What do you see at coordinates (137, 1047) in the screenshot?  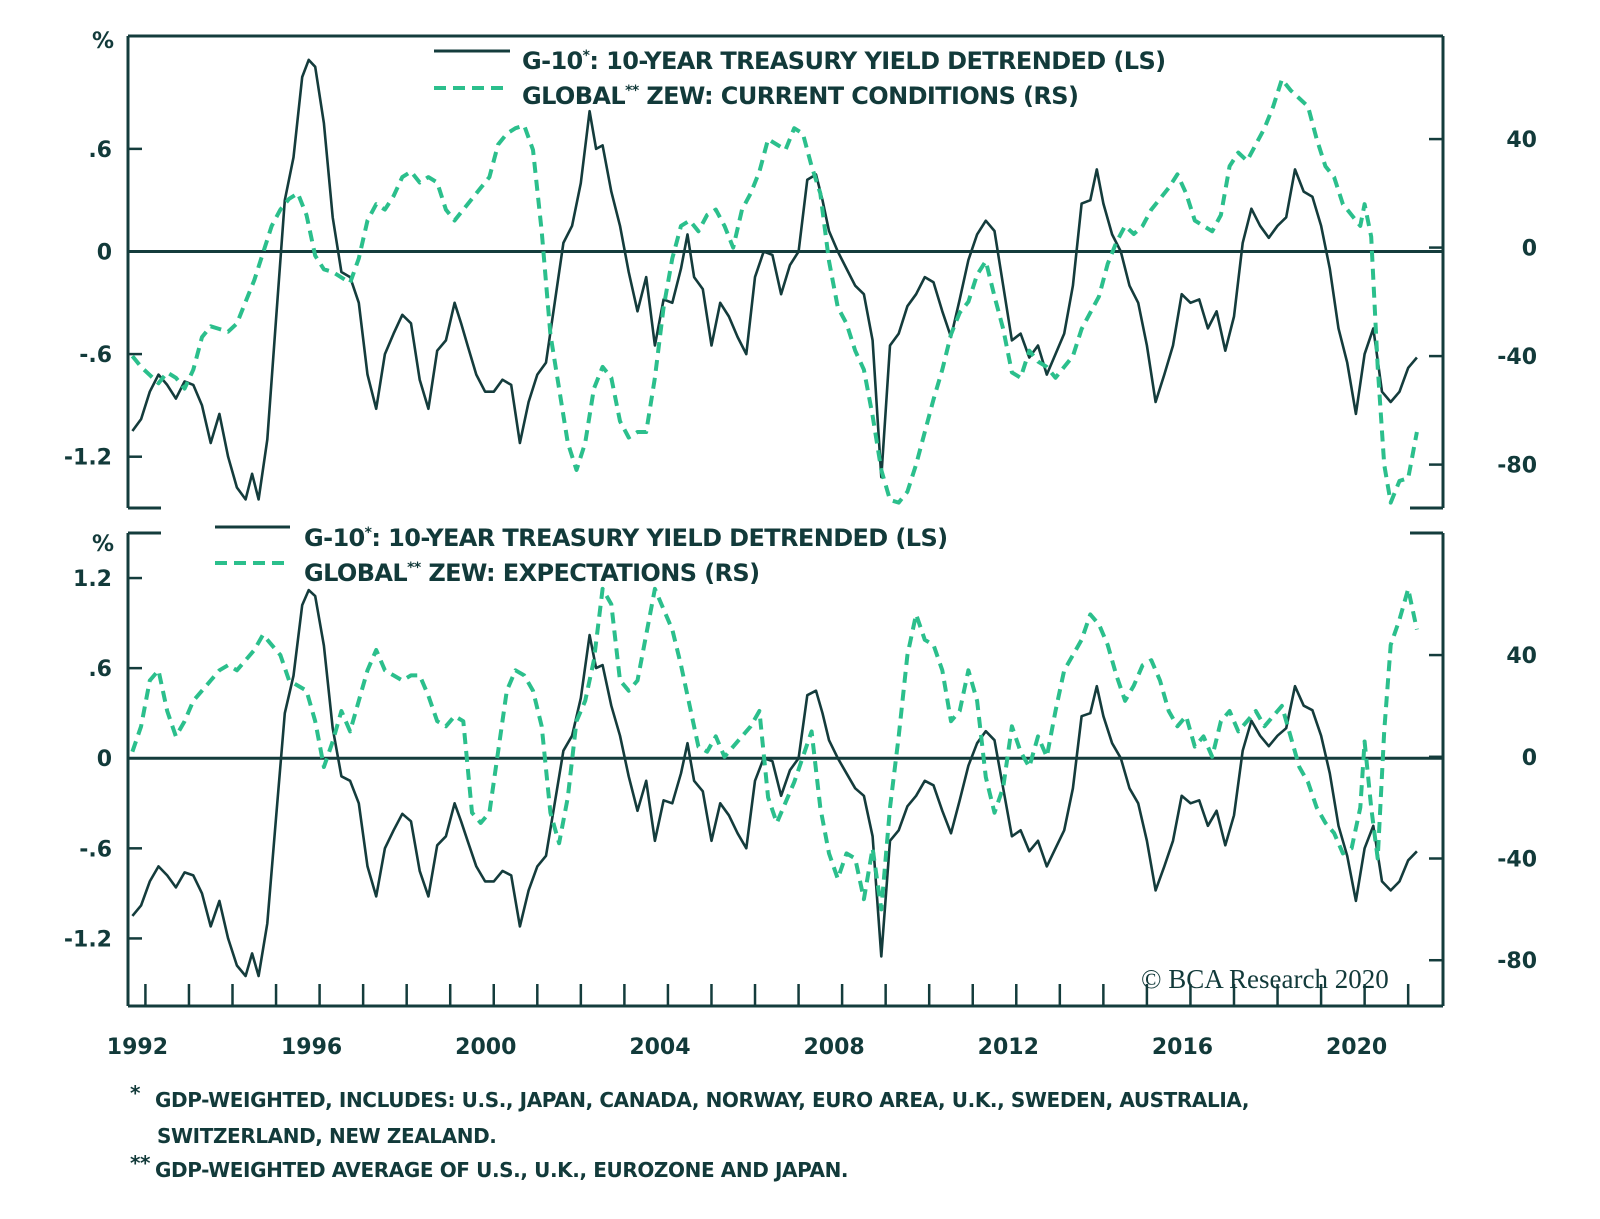 I see `x-tick-label: 1992` at bounding box center [137, 1047].